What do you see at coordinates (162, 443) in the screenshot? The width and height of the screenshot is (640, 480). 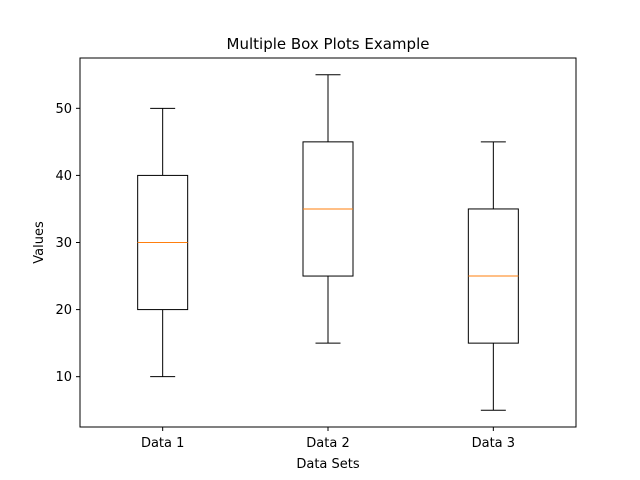 I see `x-tick-label: Data 1` at bounding box center [162, 443].